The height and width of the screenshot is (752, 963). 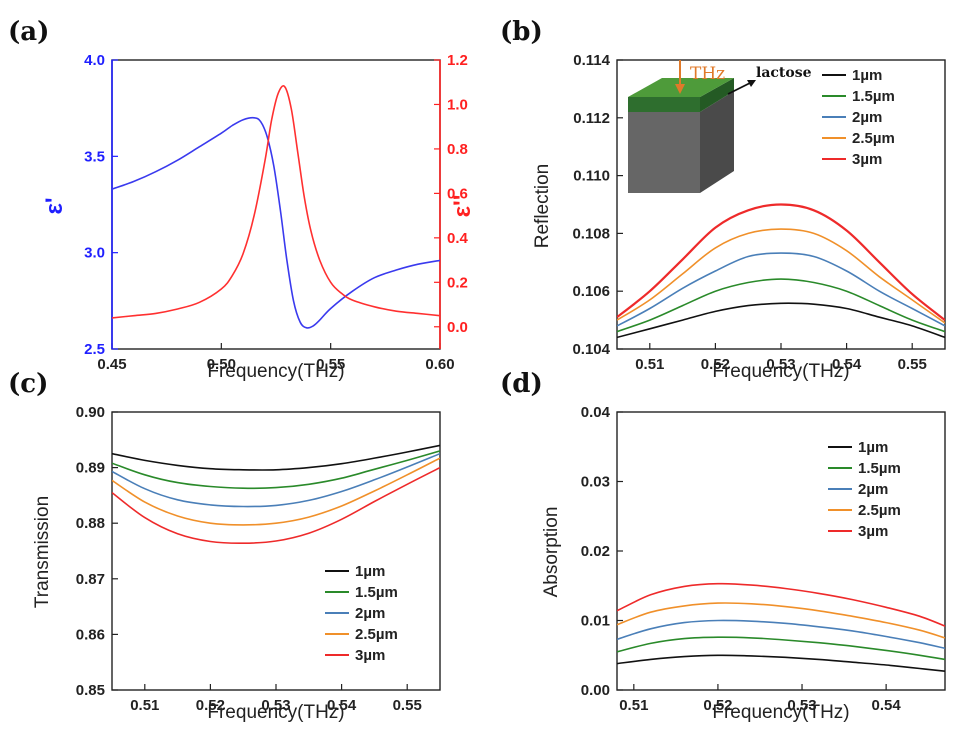 I want to click on y-tick-label: 0.04, so click(x=596, y=412).